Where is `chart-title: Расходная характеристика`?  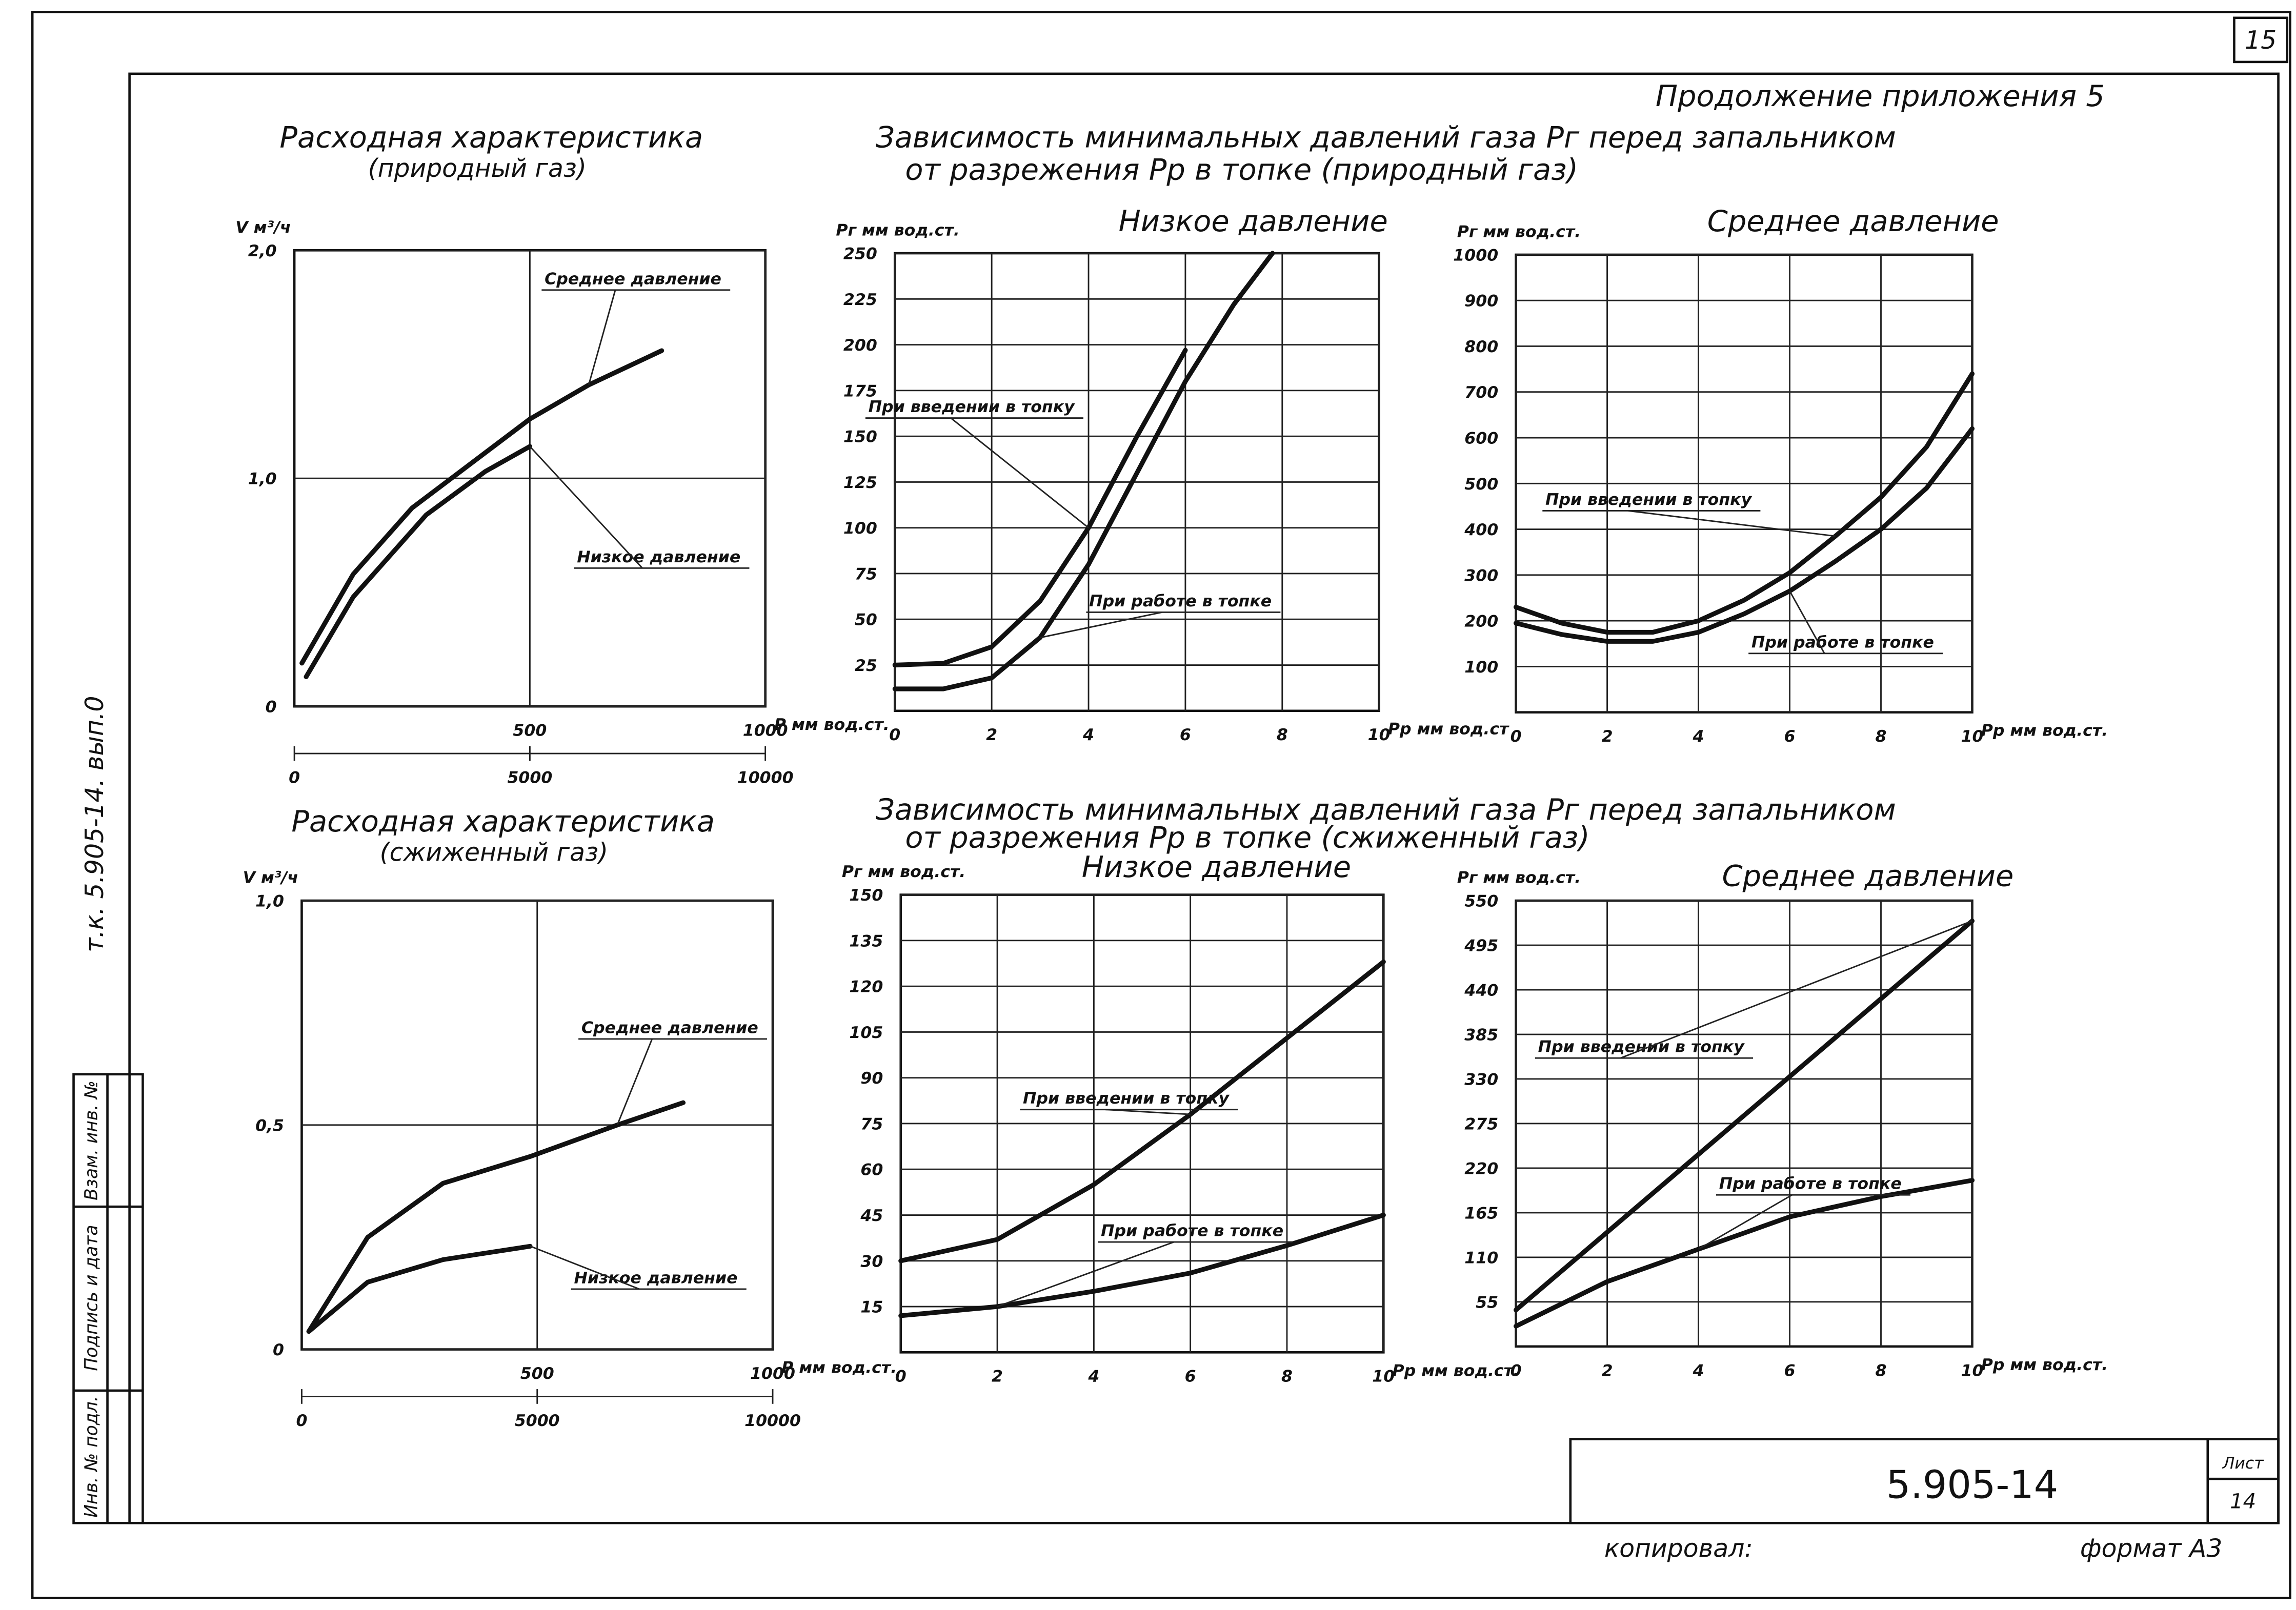
chart-title: Расходная характеристика is located at coordinates (503, 821).